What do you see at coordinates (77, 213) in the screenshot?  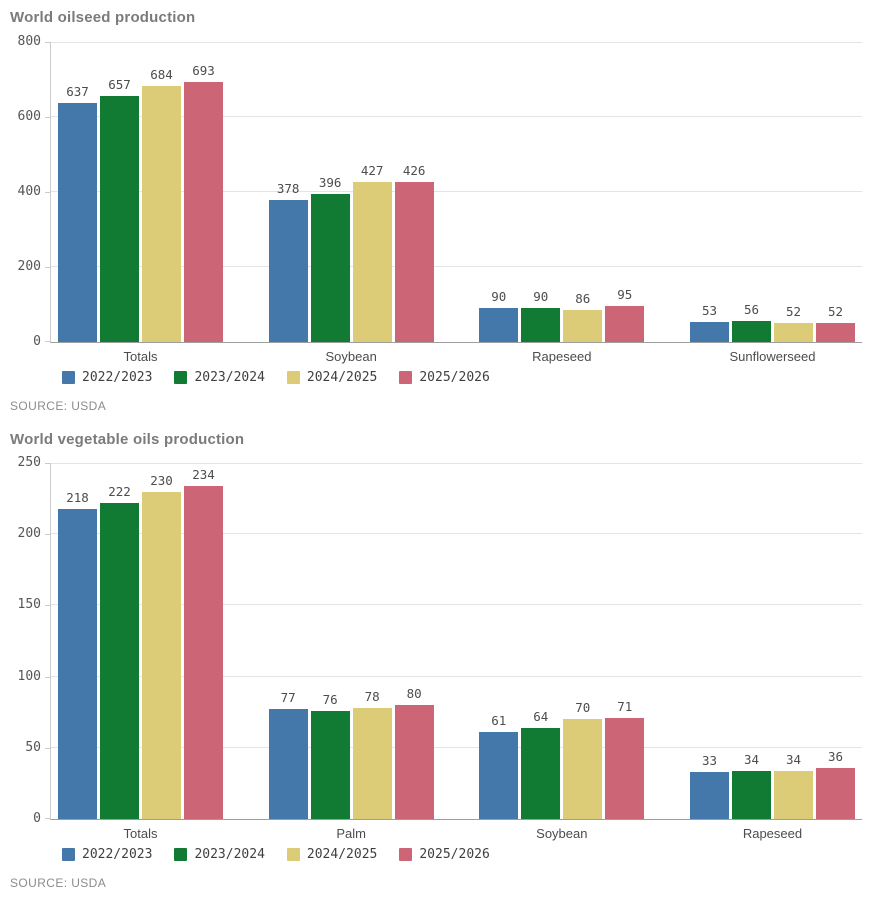 I see `bar-2022-2023-totals: 637` at bounding box center [77, 213].